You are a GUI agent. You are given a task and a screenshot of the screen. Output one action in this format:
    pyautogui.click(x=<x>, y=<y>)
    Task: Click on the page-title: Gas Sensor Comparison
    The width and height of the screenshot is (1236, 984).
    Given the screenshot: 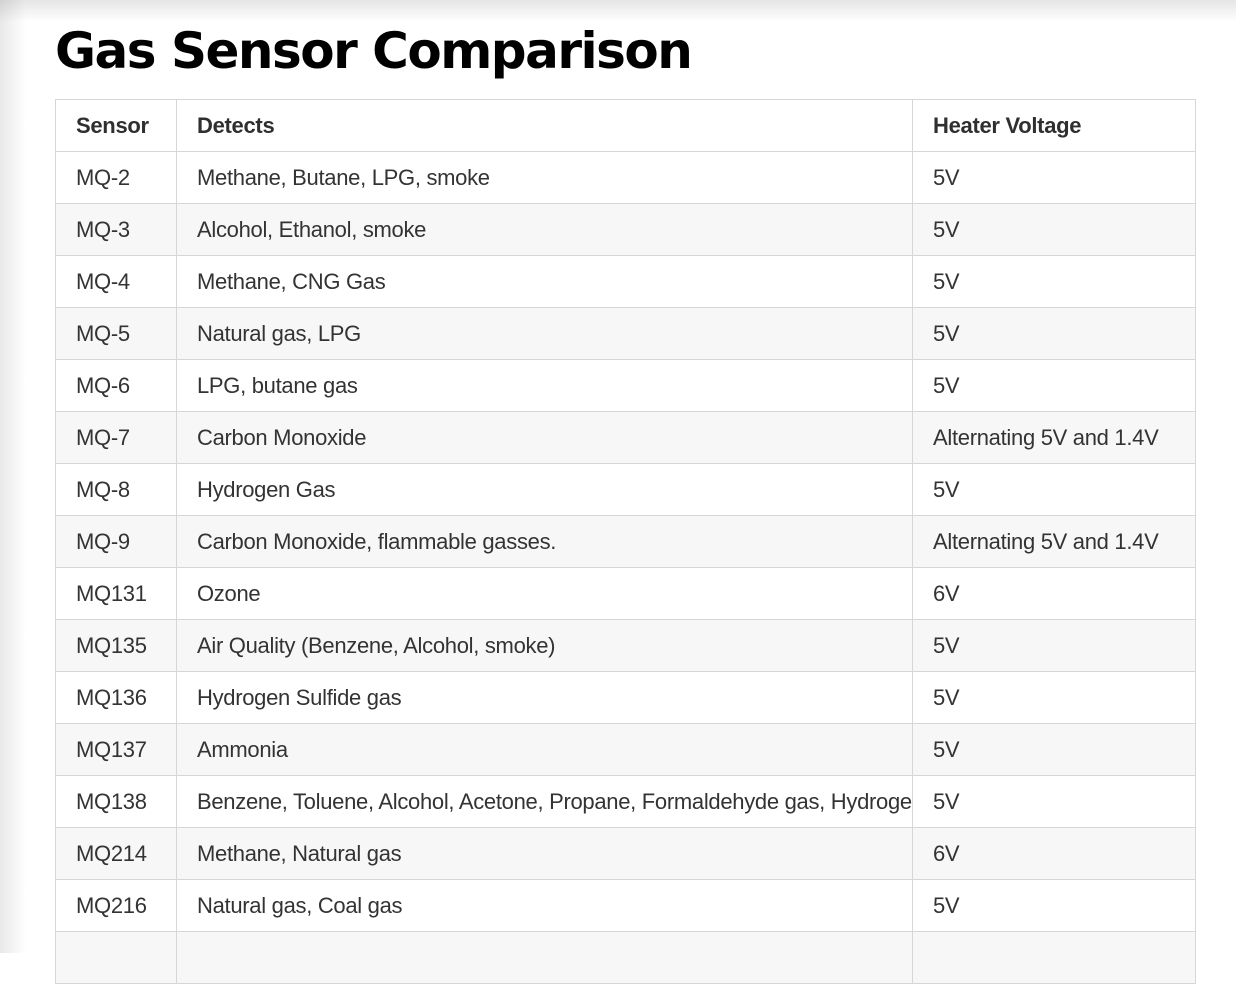 What is the action you would take?
    pyautogui.click(x=374, y=51)
    